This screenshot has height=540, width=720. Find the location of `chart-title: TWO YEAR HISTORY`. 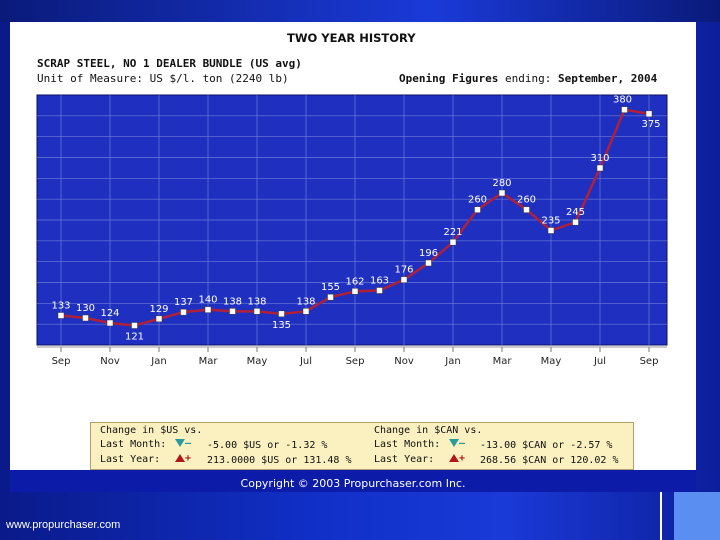

chart-title: TWO YEAR HISTORY is located at coordinates (351, 38).